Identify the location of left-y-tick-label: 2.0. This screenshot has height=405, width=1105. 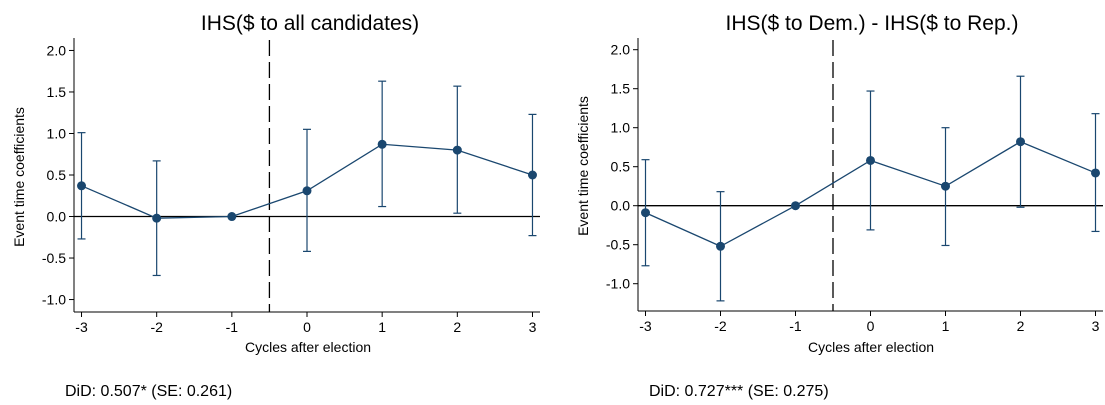
(57, 50).